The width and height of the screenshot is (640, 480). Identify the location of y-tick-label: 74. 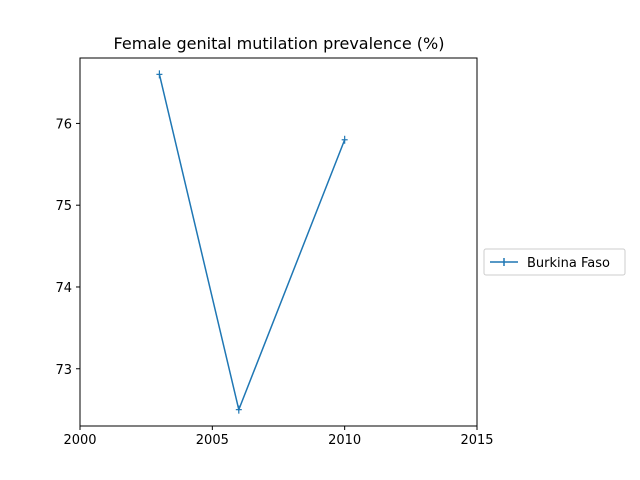
(63, 288).